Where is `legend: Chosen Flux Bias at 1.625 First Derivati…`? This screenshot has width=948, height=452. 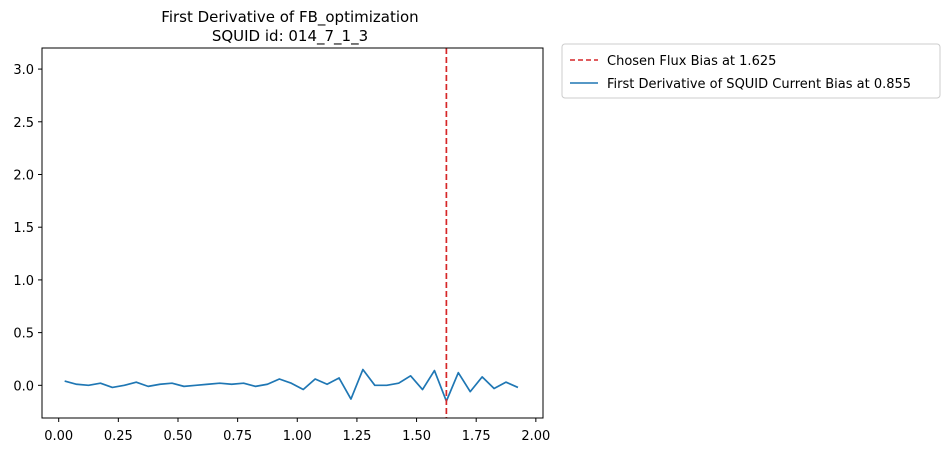
legend: Chosen Flux Bias at 1.625 First Derivati… is located at coordinates (751, 71).